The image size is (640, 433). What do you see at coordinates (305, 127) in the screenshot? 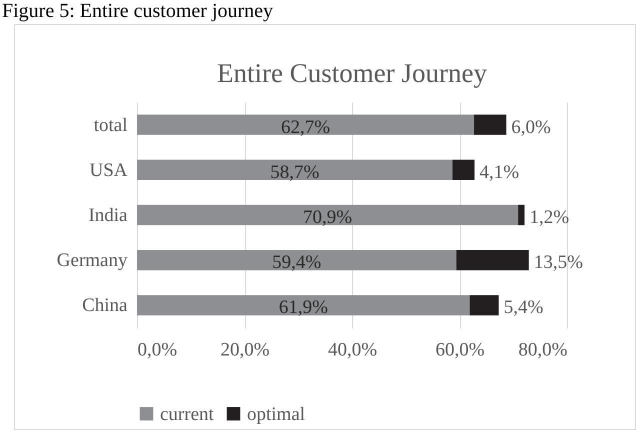
I see `data-label: 62,7%` at bounding box center [305, 127].